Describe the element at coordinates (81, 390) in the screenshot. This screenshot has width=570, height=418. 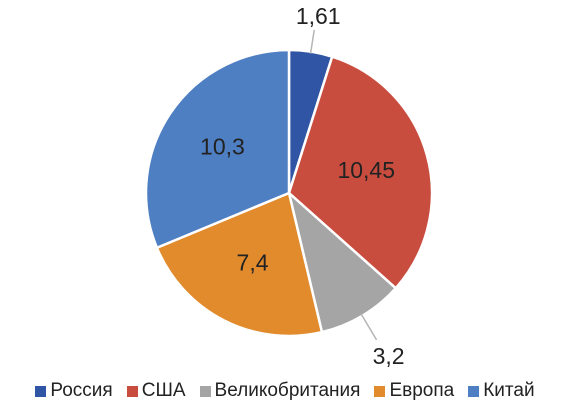
I see `legend-label-russia: Россия` at that location.